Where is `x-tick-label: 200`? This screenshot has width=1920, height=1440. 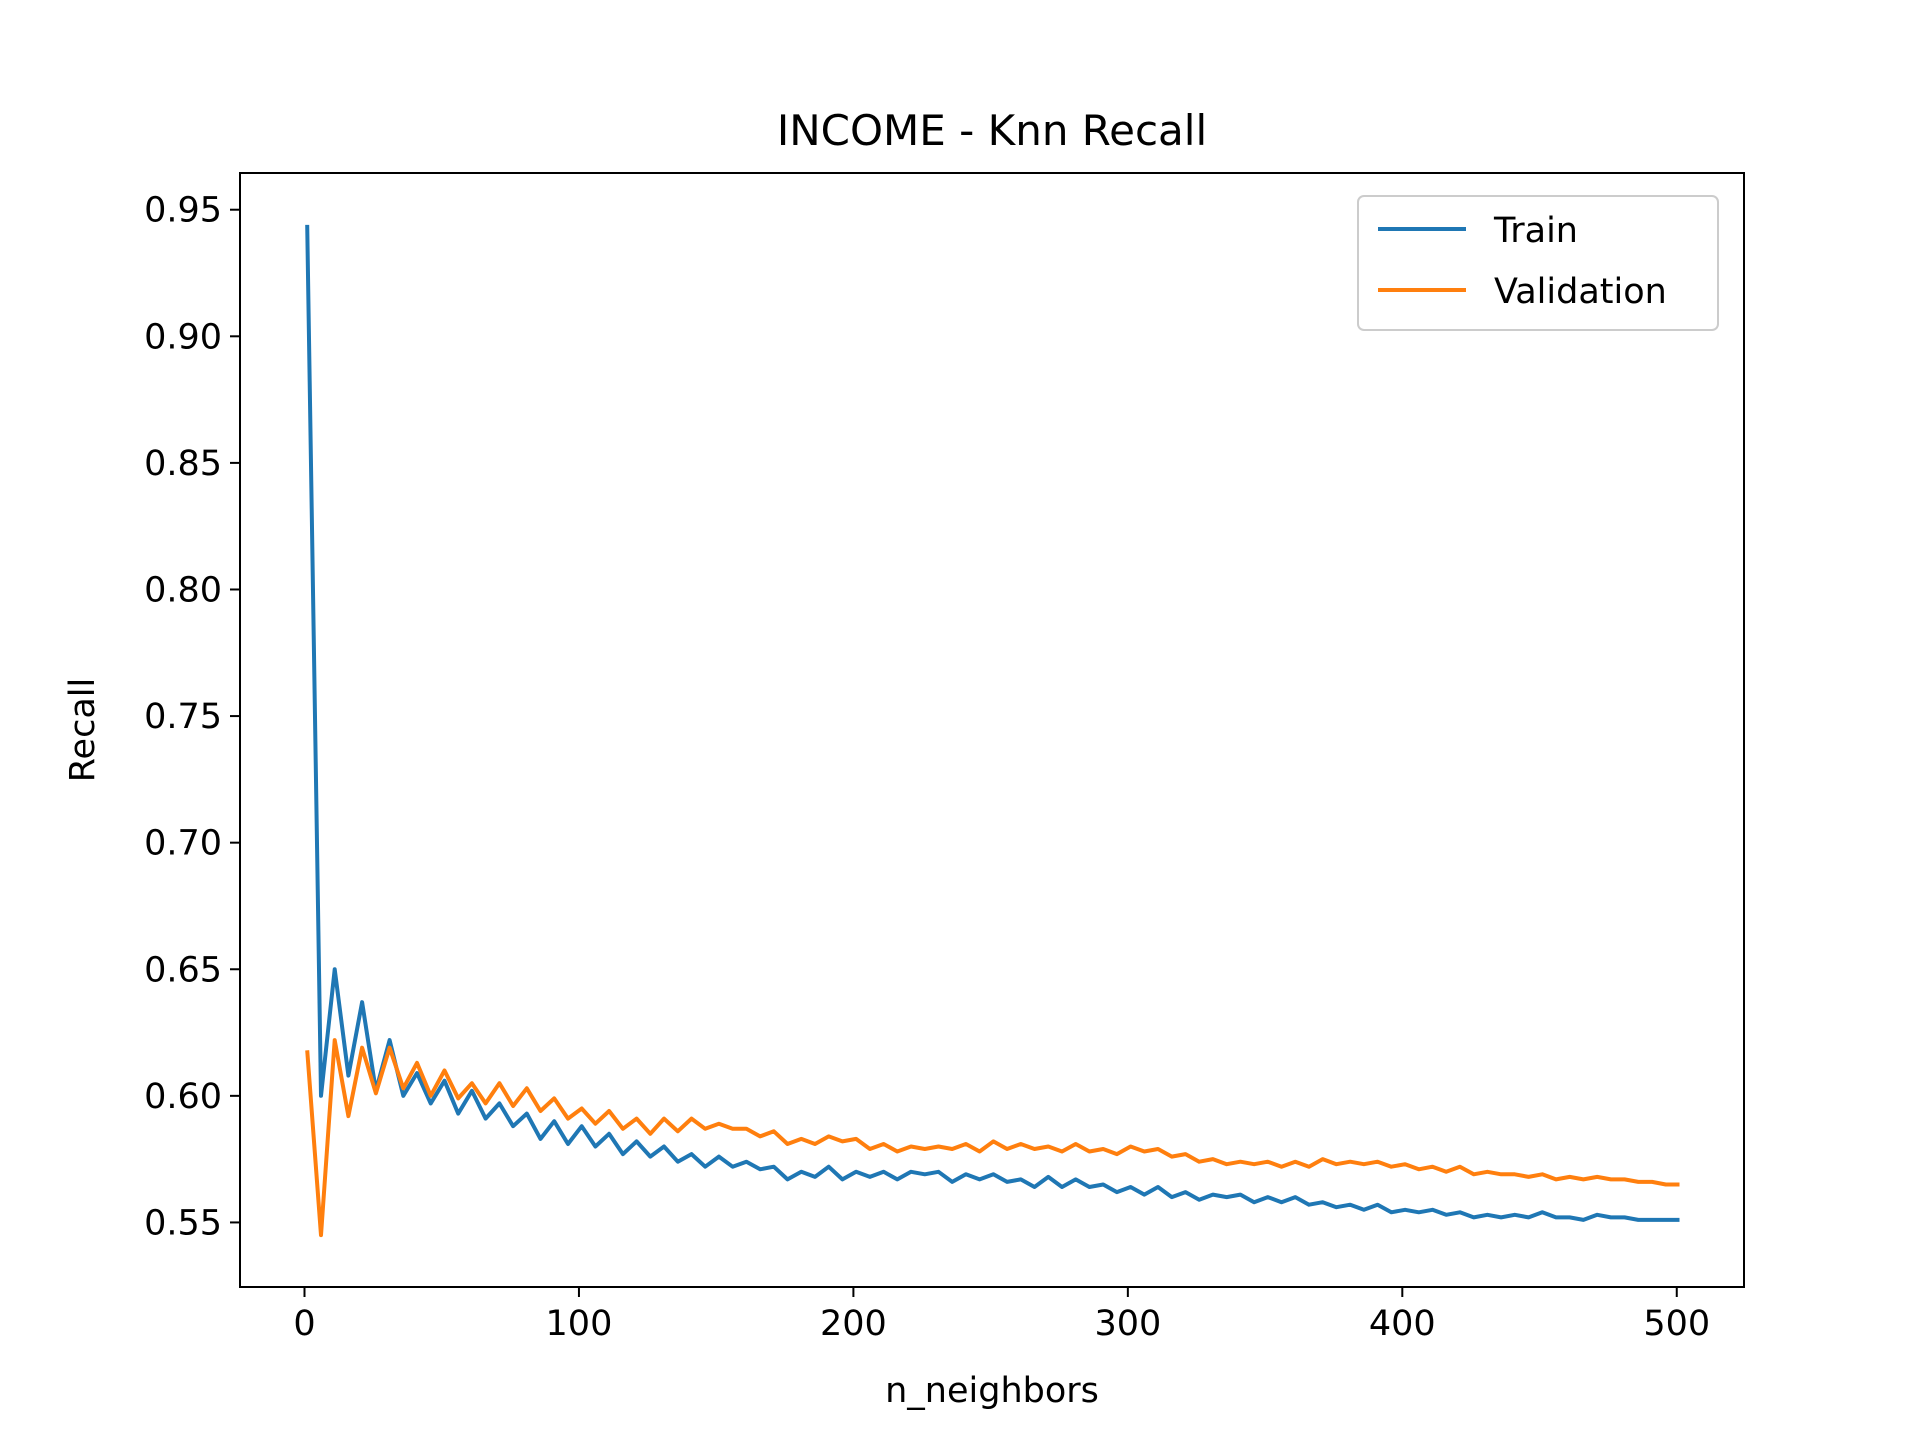 x-tick-label: 200 is located at coordinates (853, 1324).